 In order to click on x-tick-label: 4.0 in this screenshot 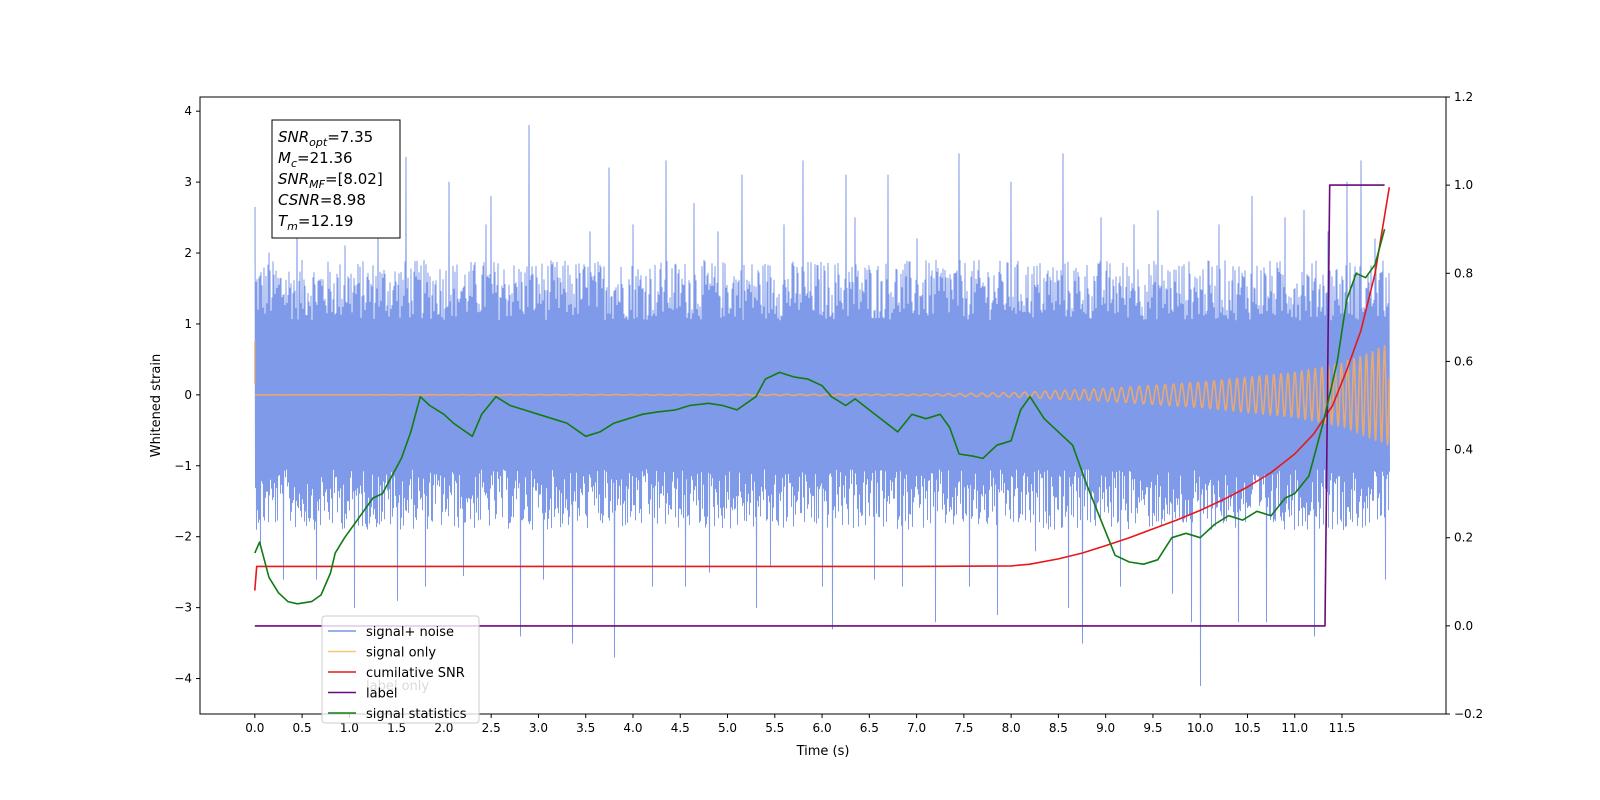, I will do `click(632, 728)`.